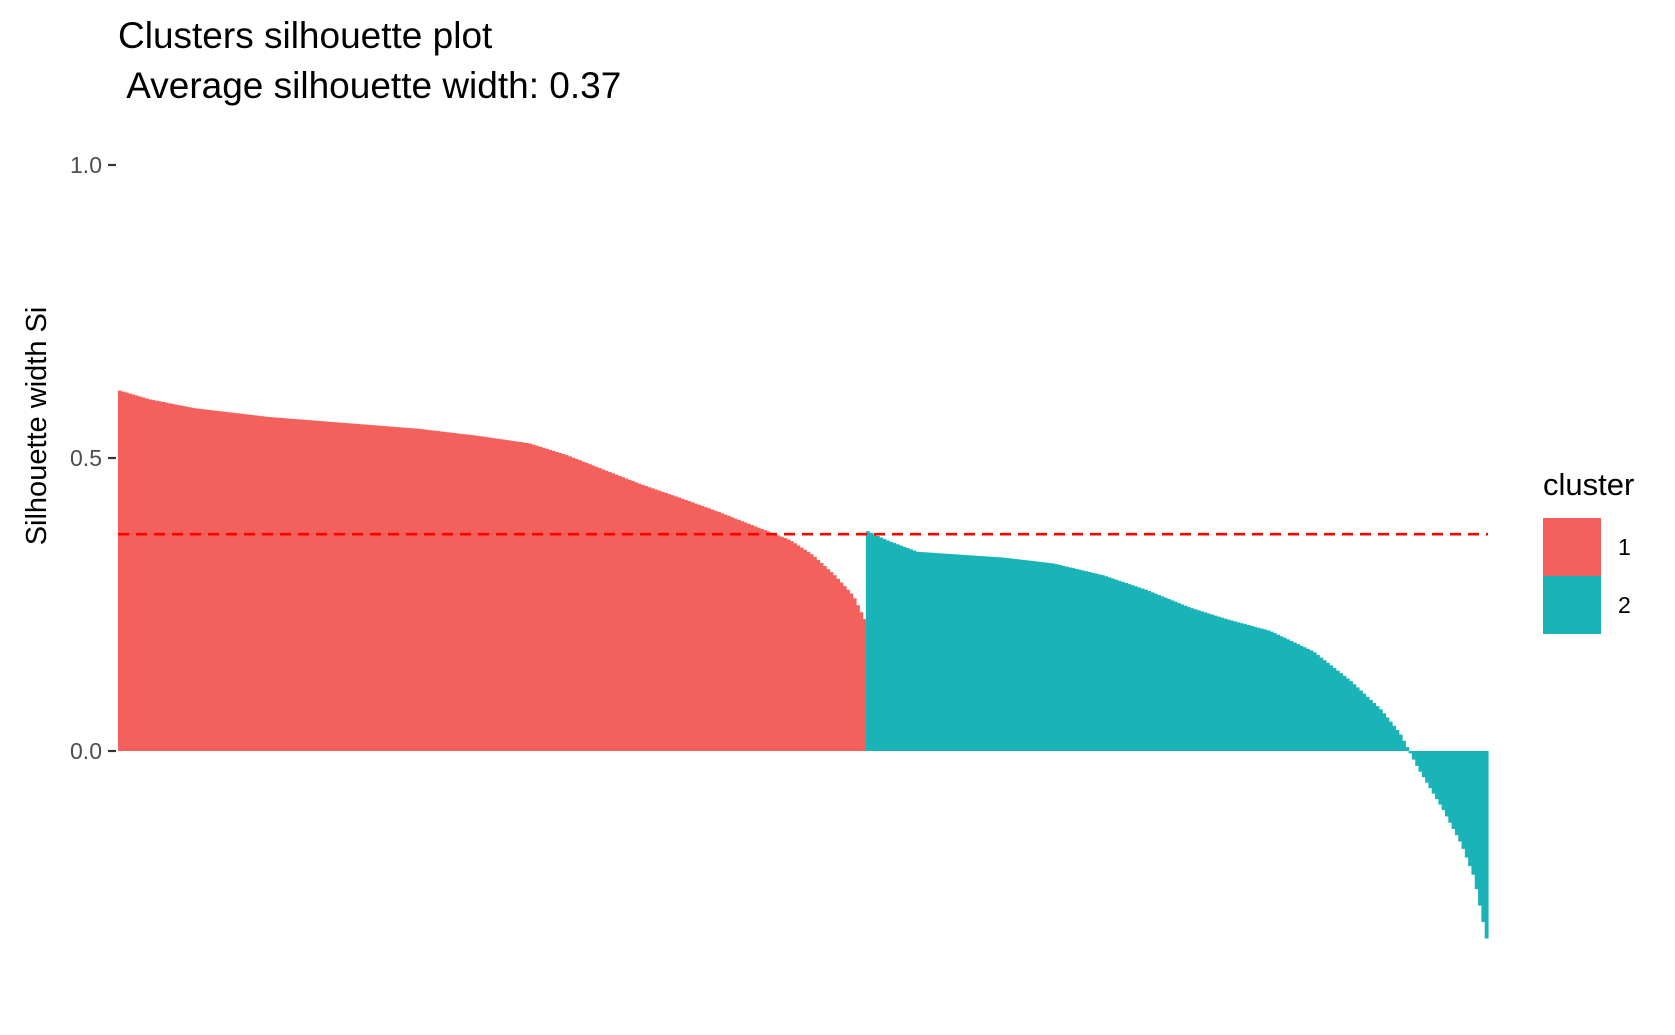 This screenshot has width=1675, height=1035. I want to click on y-tick-label: 1.0, so click(86, 165).